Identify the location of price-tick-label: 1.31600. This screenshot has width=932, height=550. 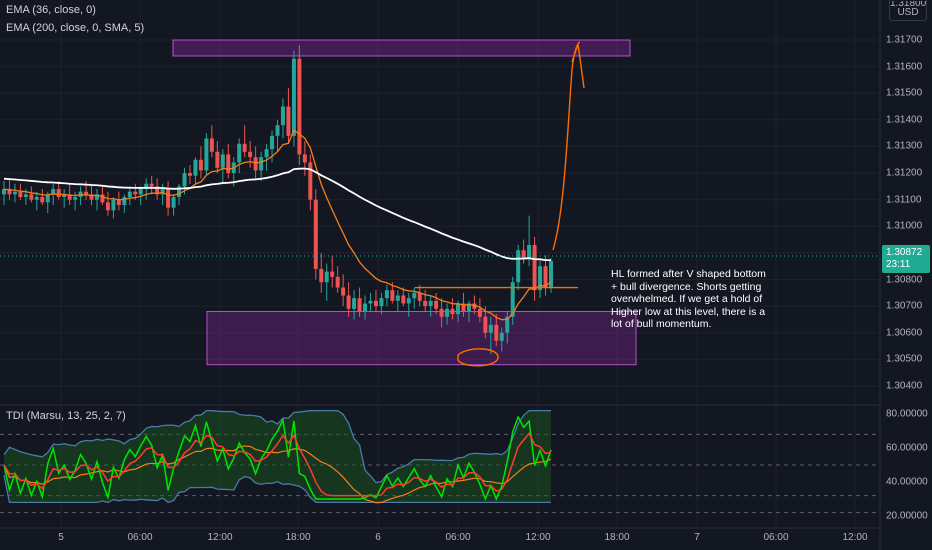
(904, 67).